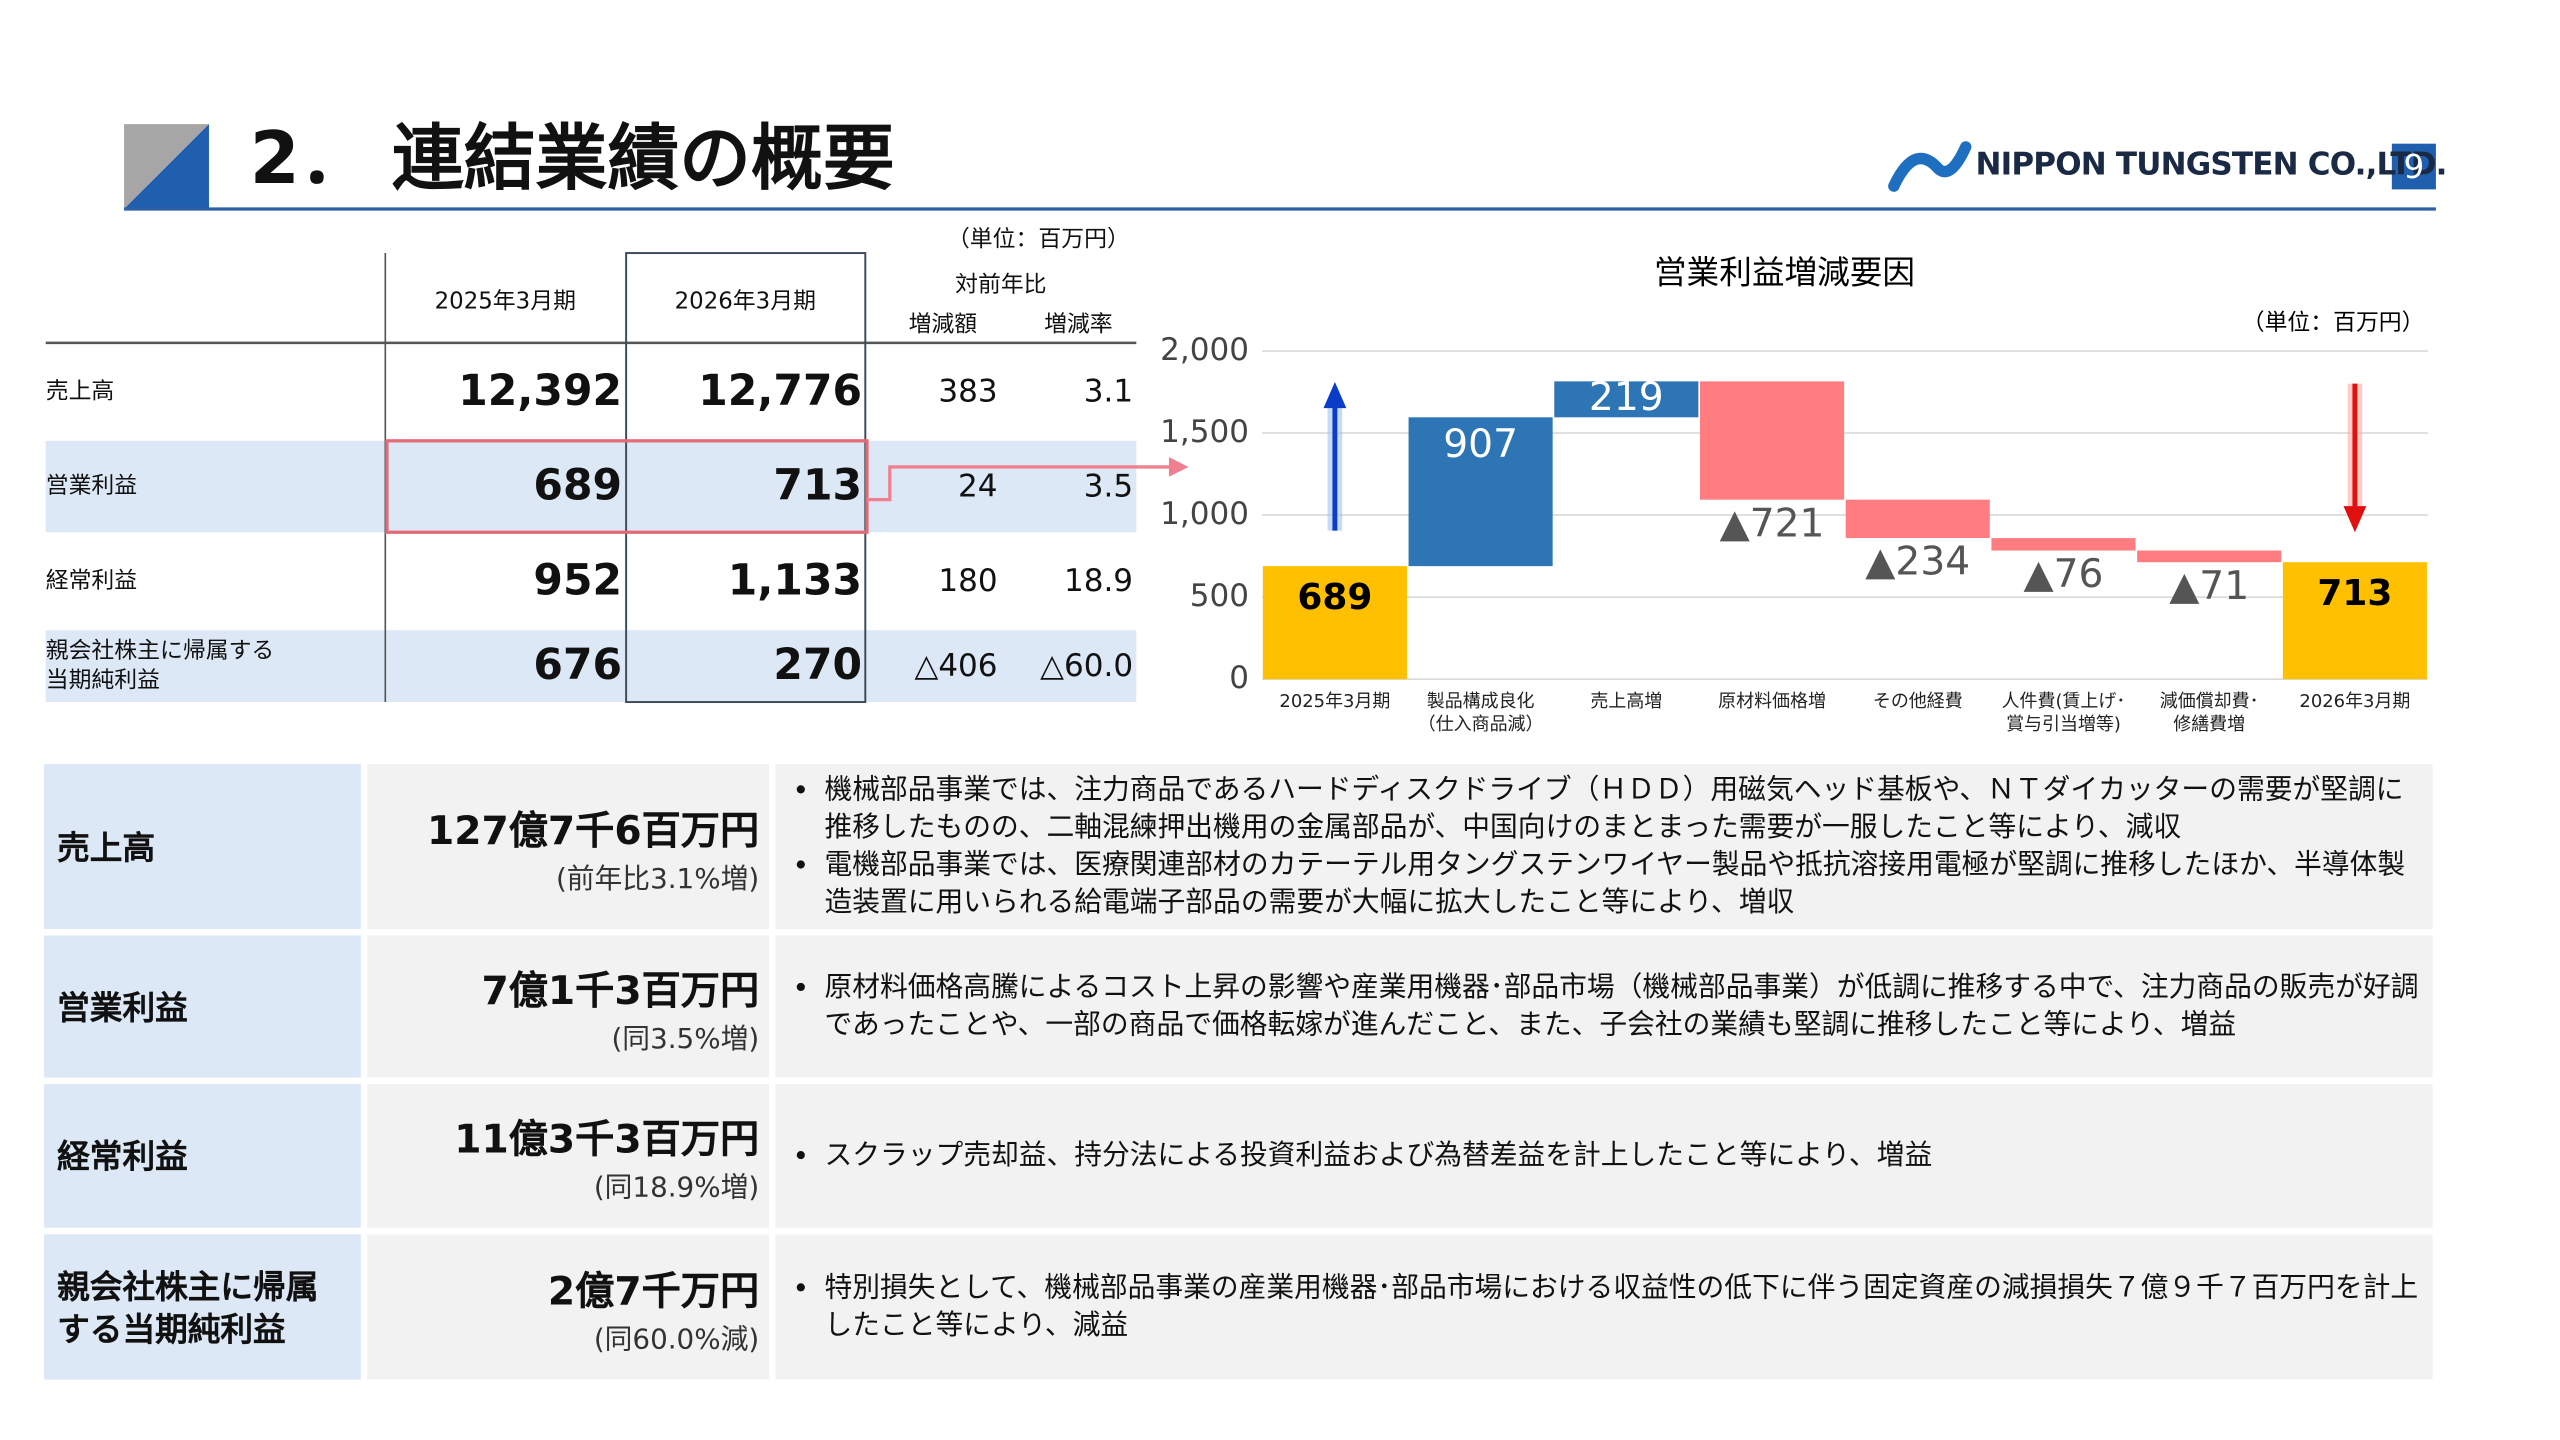 The image size is (2560, 1440). What do you see at coordinates (2355, 701) in the screenshot?
I see `x-tick-label: 2026年3月期` at bounding box center [2355, 701].